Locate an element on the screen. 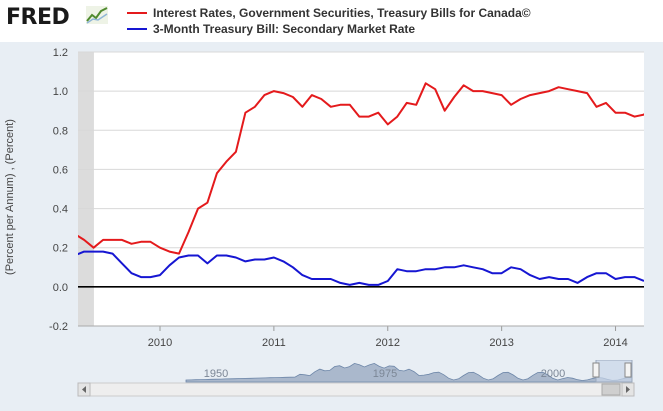 Image resolution: width=663 pixels, height=411 pixels. y-axis-label: (Percent per Annum) , (Percent) is located at coordinates (10, 197).